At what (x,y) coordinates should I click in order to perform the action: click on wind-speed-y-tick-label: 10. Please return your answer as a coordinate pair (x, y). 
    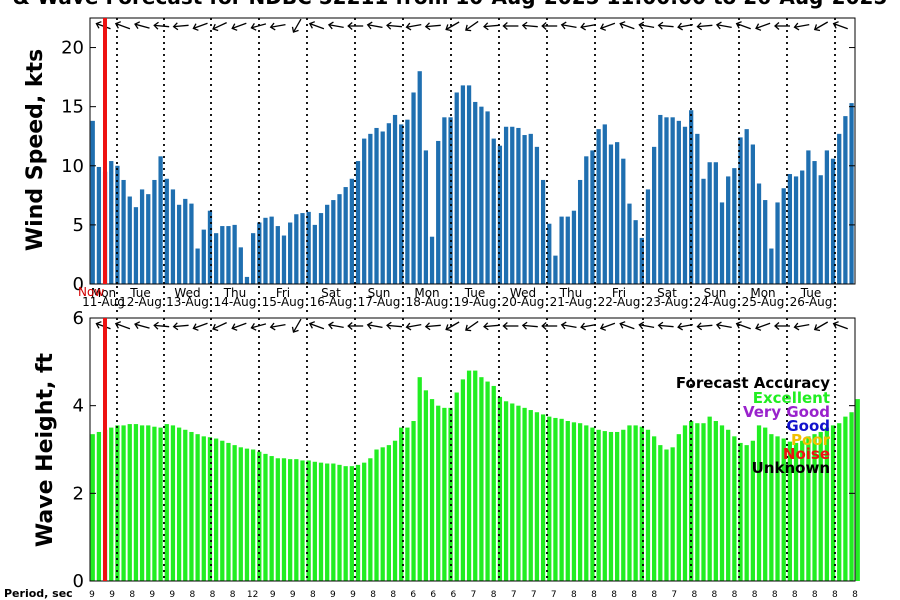
    Looking at the image, I should click on (72, 166).